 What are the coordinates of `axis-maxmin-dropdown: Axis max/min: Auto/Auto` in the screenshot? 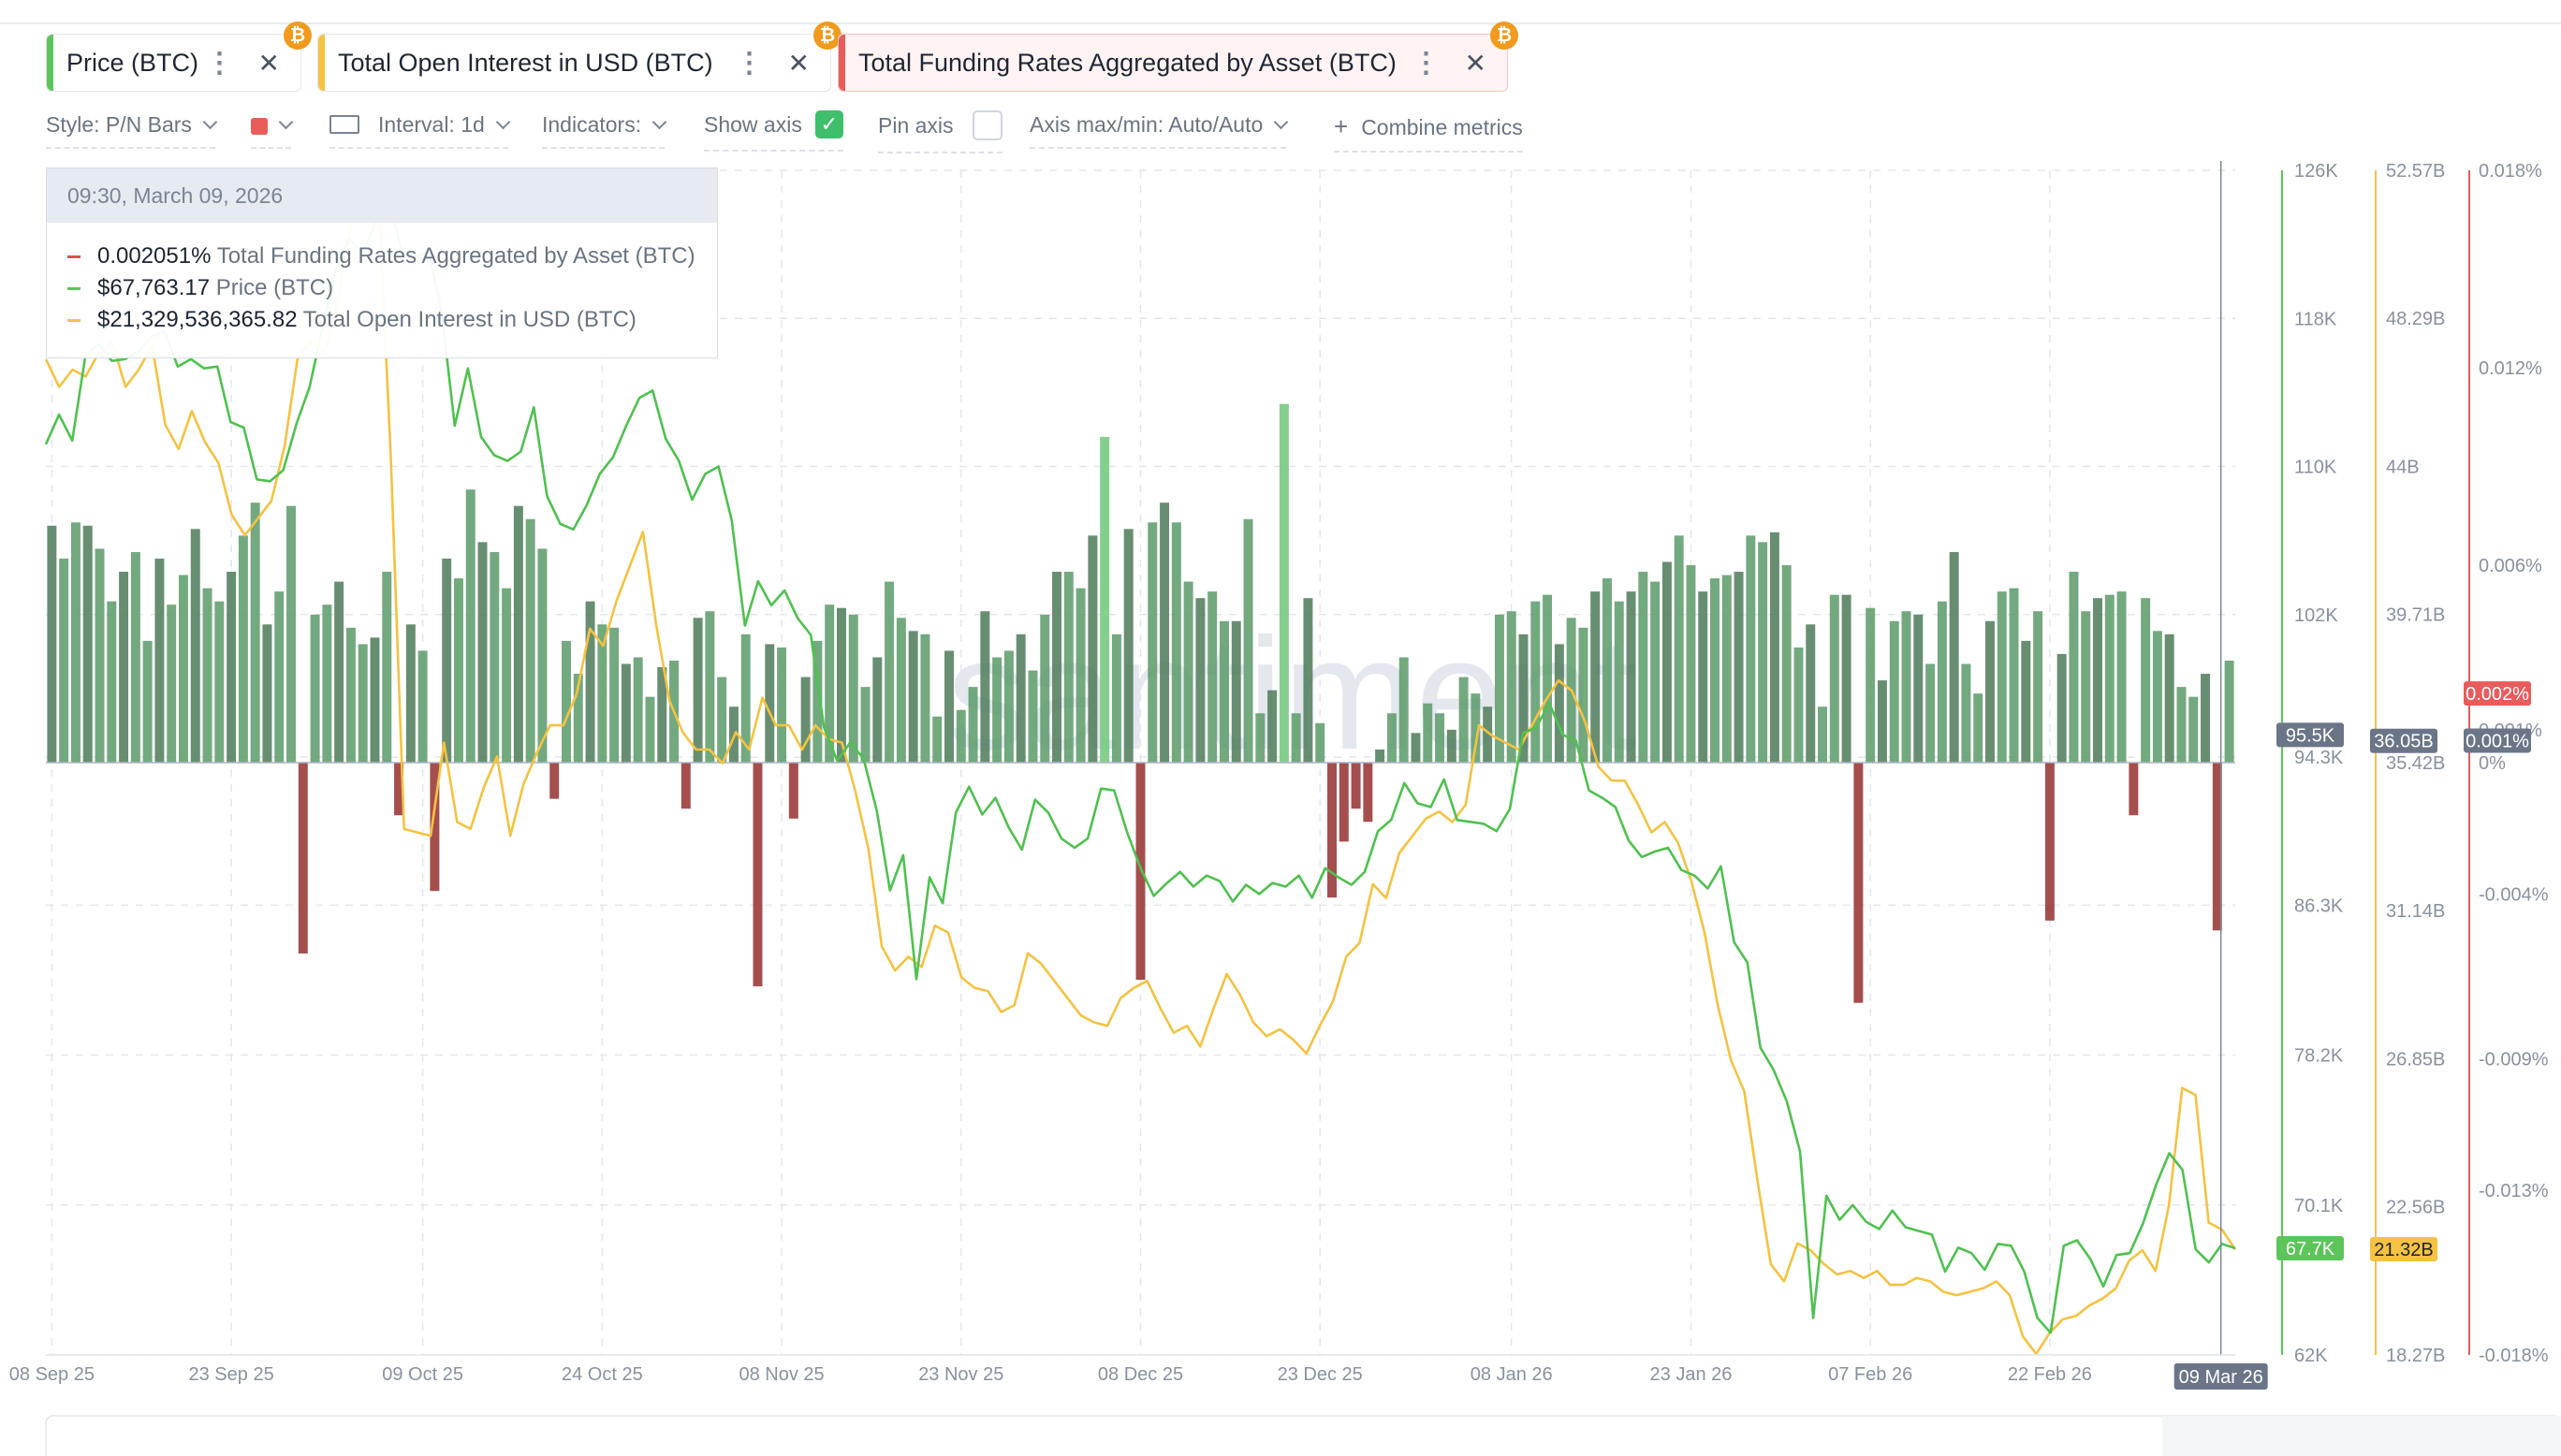 It's located at (1159, 130).